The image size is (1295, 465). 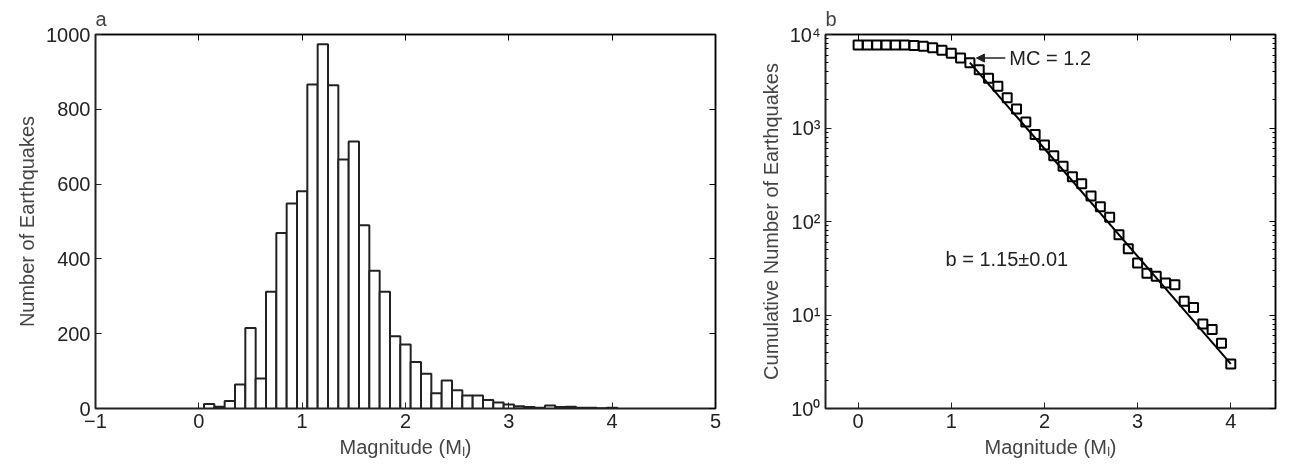 What do you see at coordinates (806, 128) in the screenshot?
I see `y-tick-label: 10³` at bounding box center [806, 128].